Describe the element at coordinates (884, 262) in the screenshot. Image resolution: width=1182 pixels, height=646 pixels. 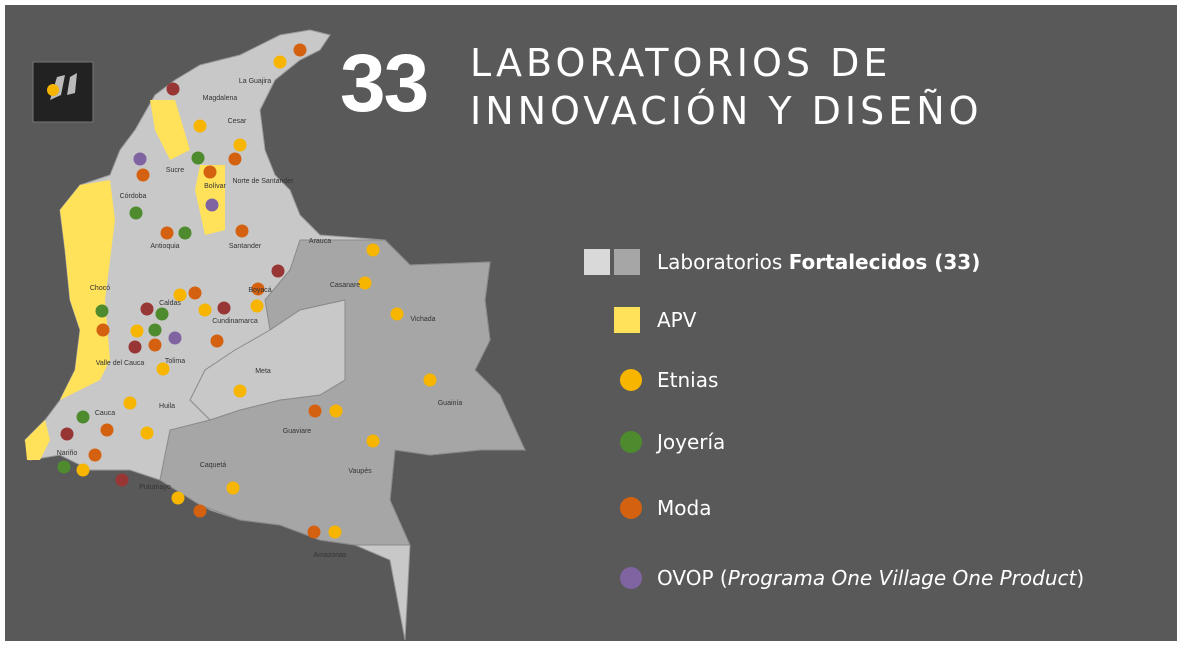
I see `legend-bold: Fortalecidos (33)` at that location.